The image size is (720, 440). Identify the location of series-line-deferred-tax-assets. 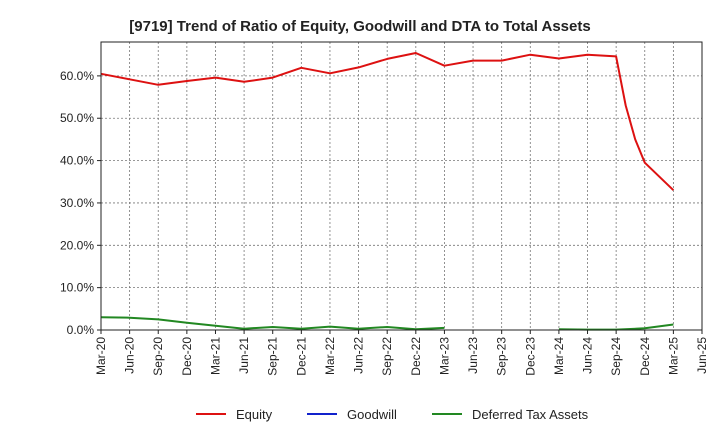
(272, 323).